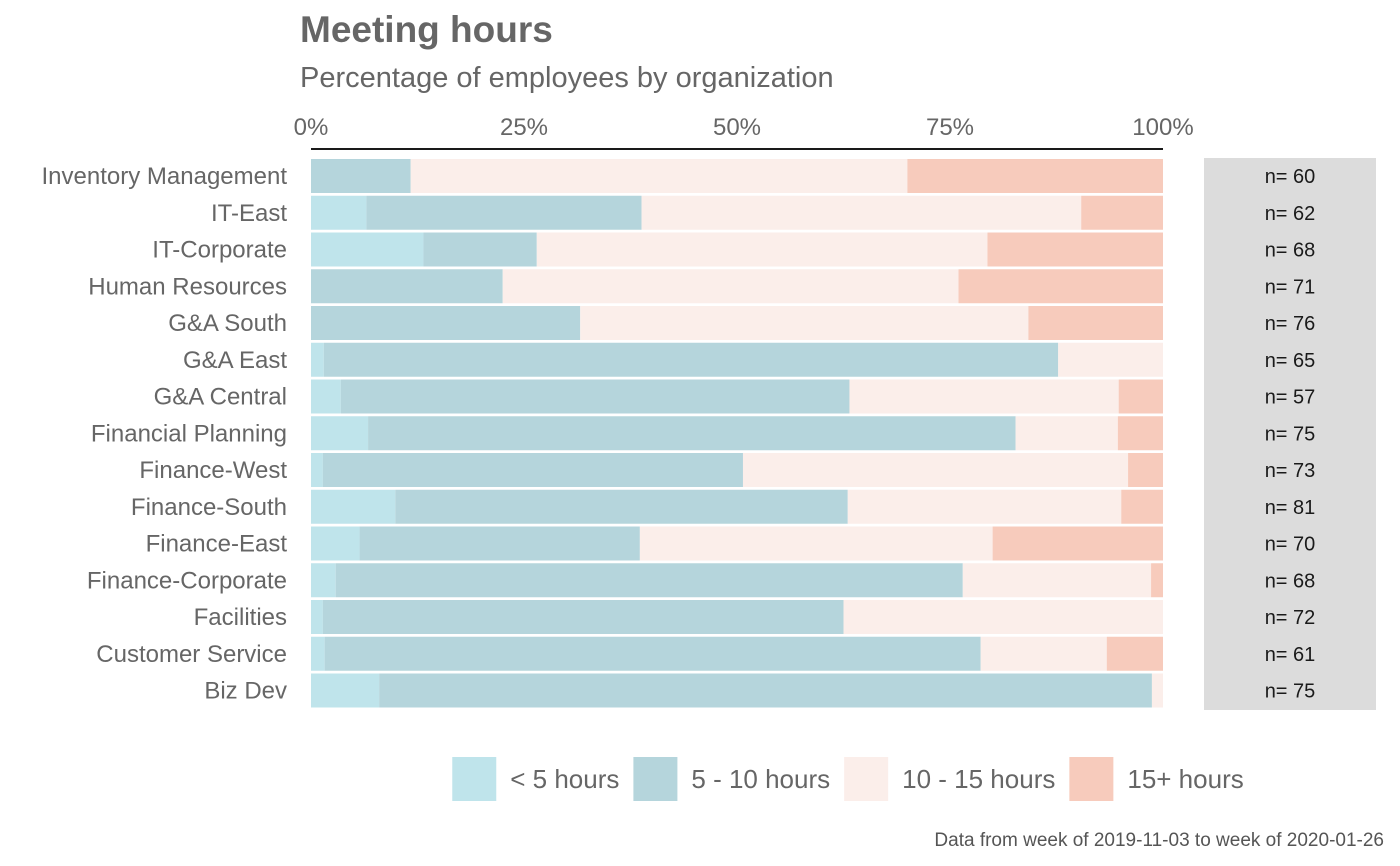 The height and width of the screenshot is (866, 1400). Describe the element at coordinates (191, 654) in the screenshot. I see `category-label: Customer Service` at that location.